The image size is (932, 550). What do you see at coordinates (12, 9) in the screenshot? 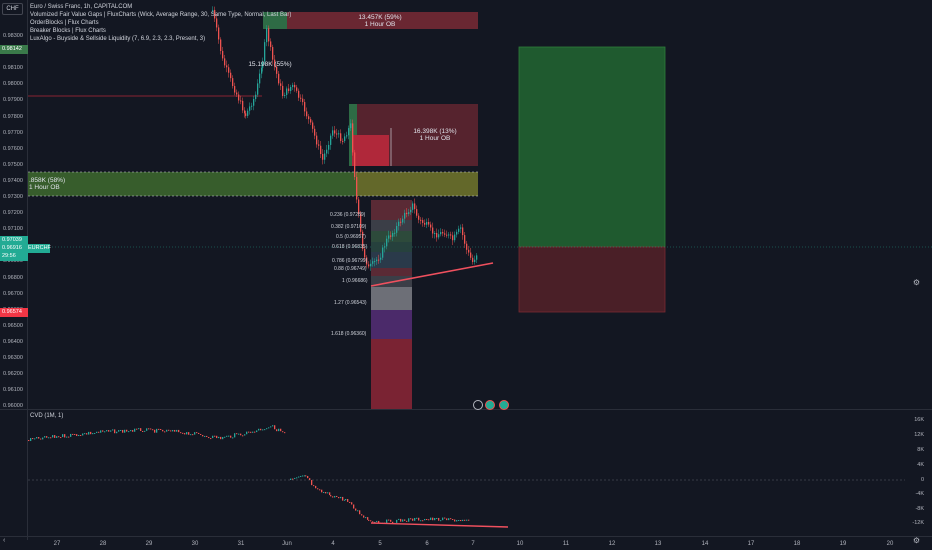
I see `currency-tag: CHF` at bounding box center [12, 9].